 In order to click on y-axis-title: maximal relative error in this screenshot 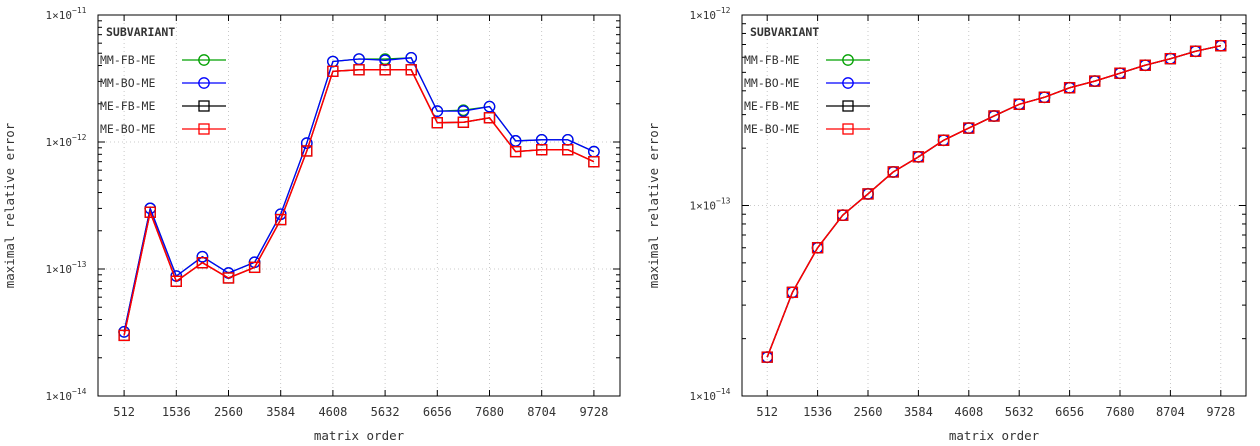, I will do `click(653, 205)`.